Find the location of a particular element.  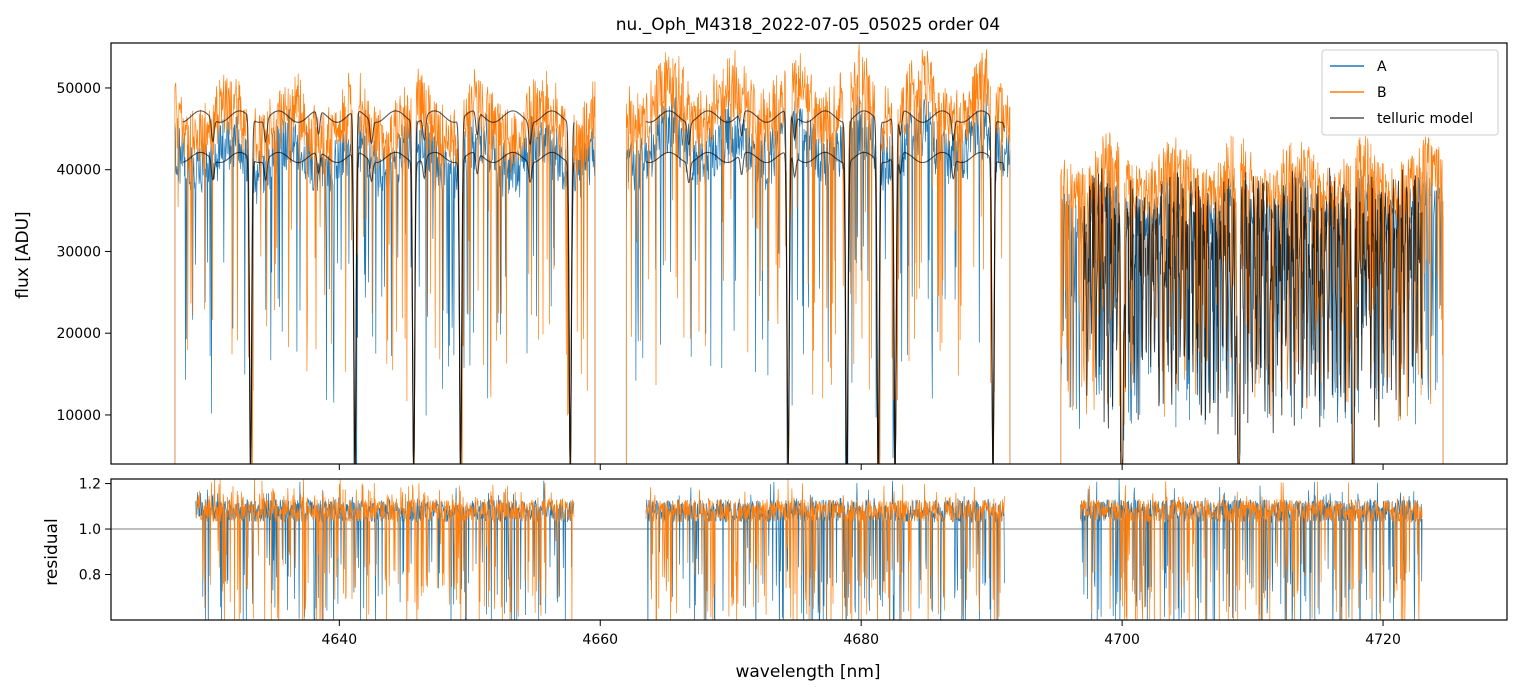

legend-label-b: B is located at coordinates (1382, 93).